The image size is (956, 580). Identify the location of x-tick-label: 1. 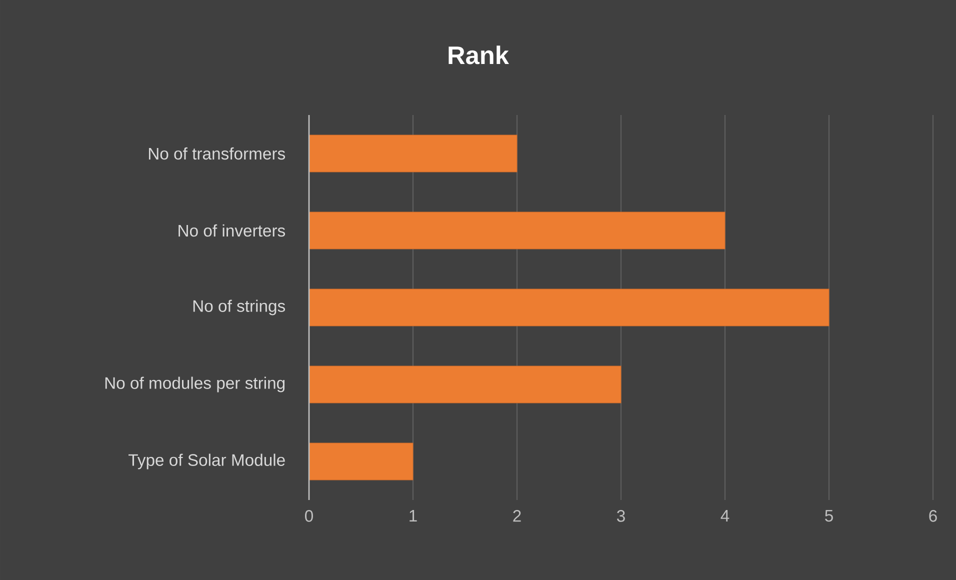
(413, 516).